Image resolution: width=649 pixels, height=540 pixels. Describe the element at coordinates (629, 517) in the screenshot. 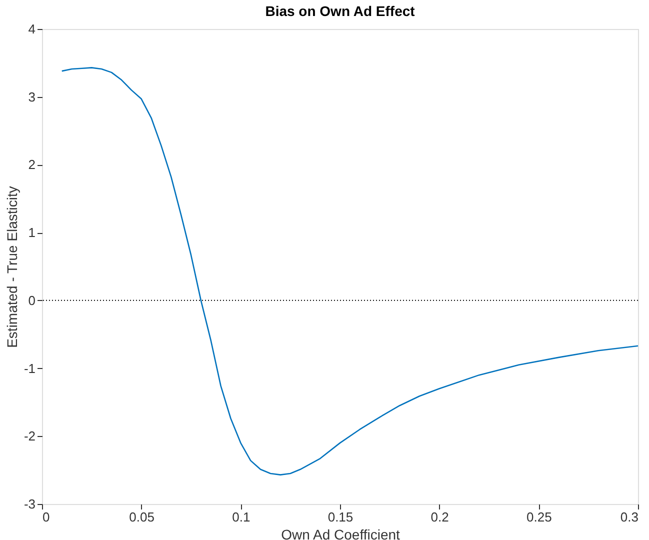

I see `x-tick-label: 0.3` at that location.